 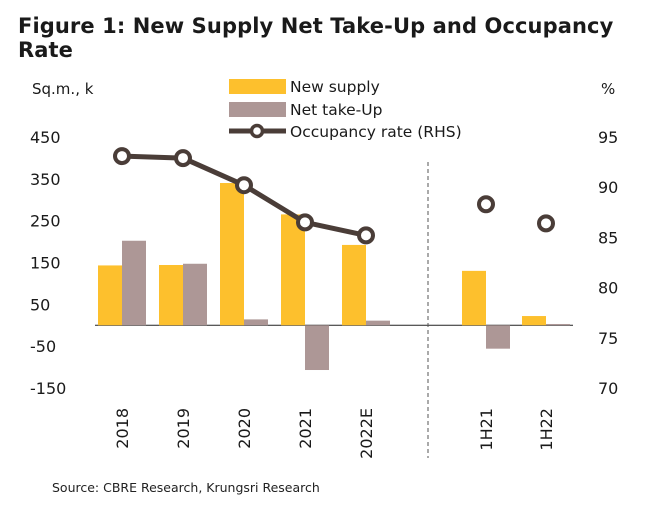 What do you see at coordinates (43, 346) in the screenshot?
I see `left-tick-label: -50` at bounding box center [43, 346].